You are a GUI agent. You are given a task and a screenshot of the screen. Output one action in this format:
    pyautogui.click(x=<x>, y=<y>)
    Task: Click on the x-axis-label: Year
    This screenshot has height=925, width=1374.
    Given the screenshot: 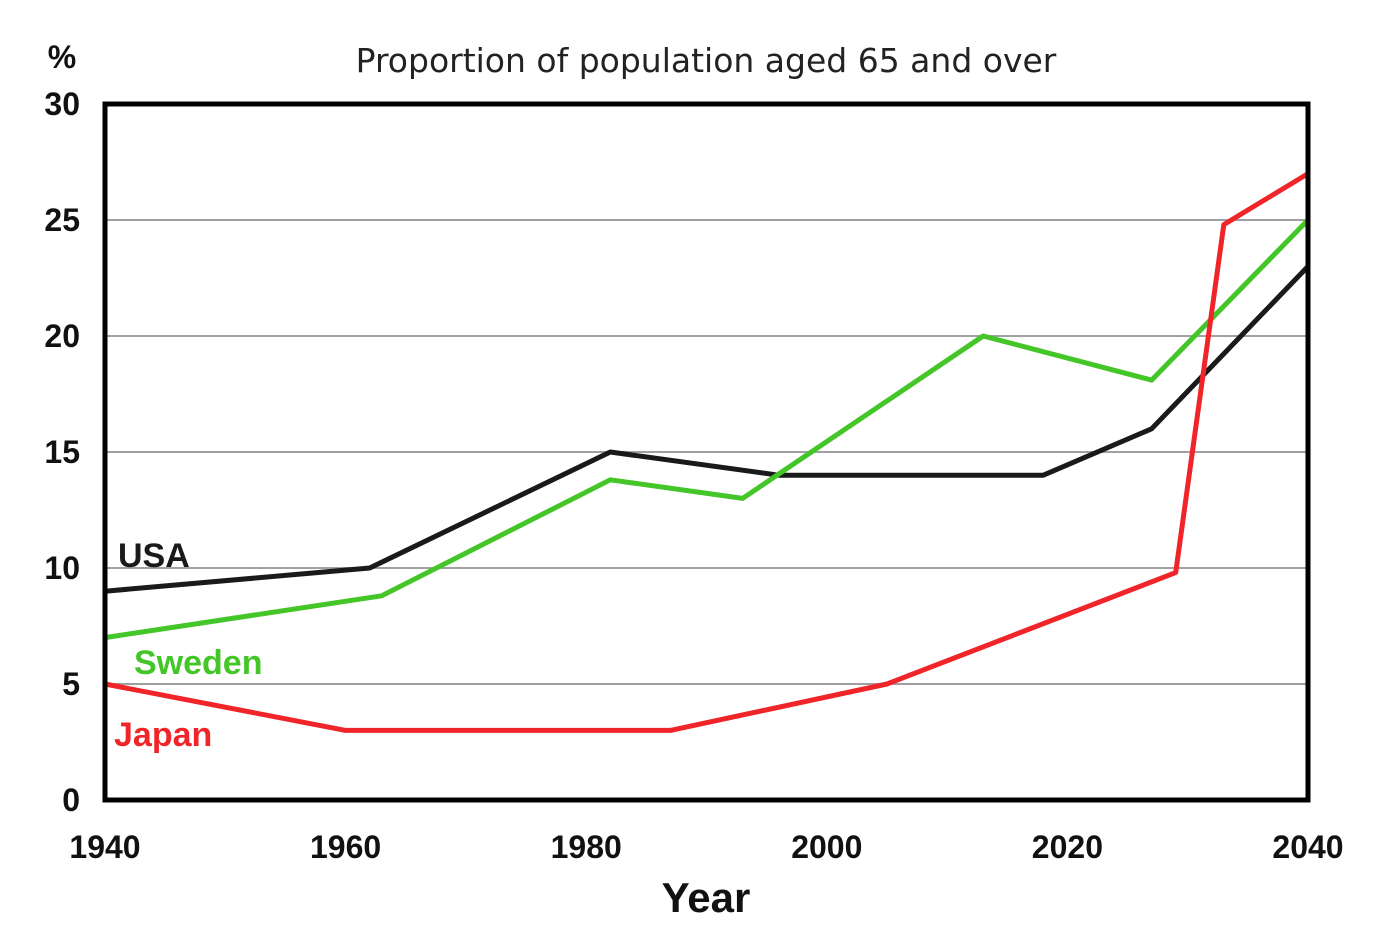 What is the action you would take?
    pyautogui.click(x=706, y=897)
    